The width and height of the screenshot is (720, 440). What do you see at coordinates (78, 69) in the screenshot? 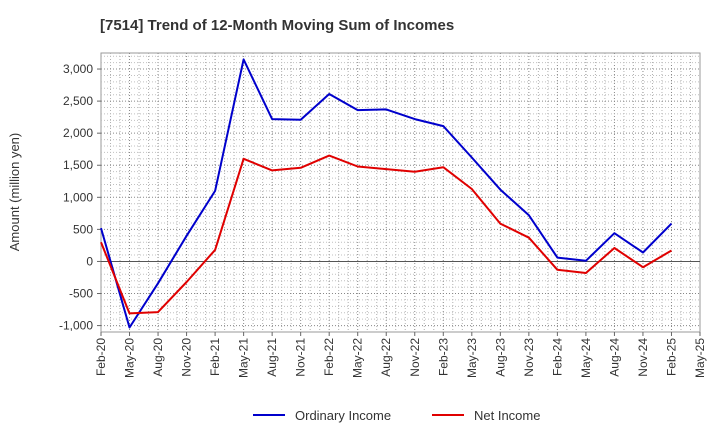
I see `y-tick-label: 3,000` at bounding box center [78, 69].